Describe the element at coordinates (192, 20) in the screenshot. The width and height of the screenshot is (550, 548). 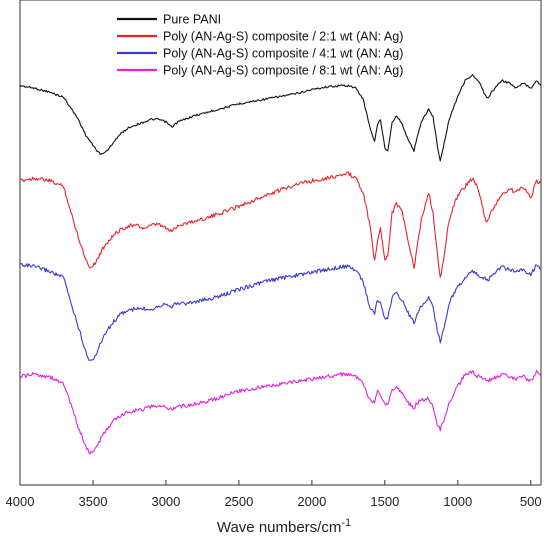
I see `legend-label-1: Pure PANI` at that location.